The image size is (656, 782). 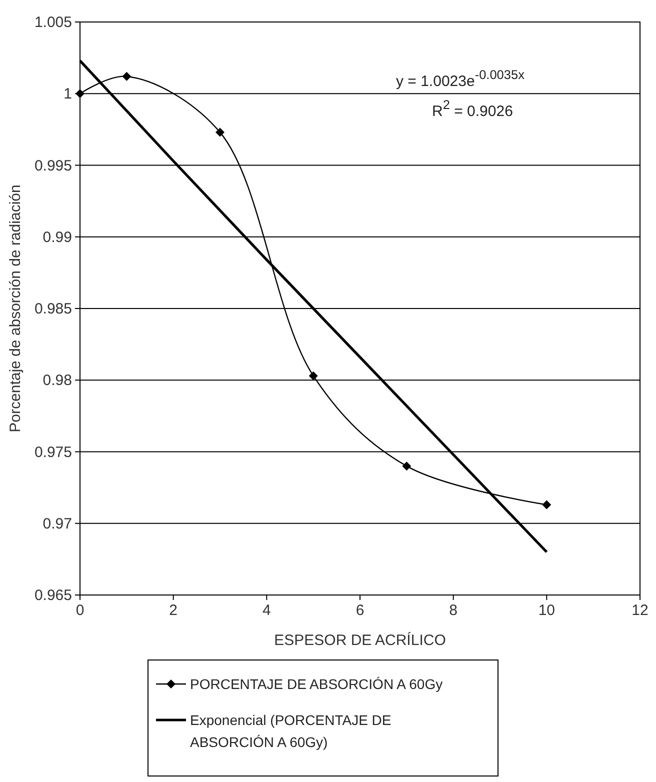 What do you see at coordinates (547, 610) in the screenshot?
I see `x-tick-label: 10` at bounding box center [547, 610].